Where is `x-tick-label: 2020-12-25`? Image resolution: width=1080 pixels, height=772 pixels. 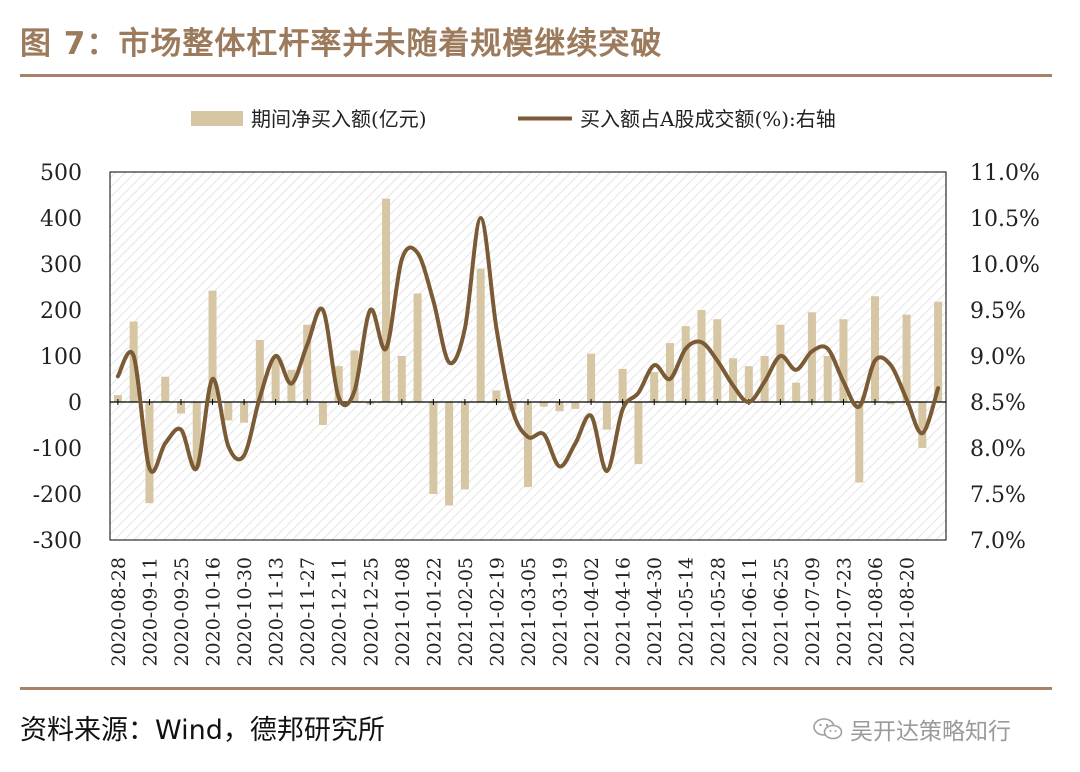 x-tick-label: 2020-12-25 is located at coordinates (371, 612).